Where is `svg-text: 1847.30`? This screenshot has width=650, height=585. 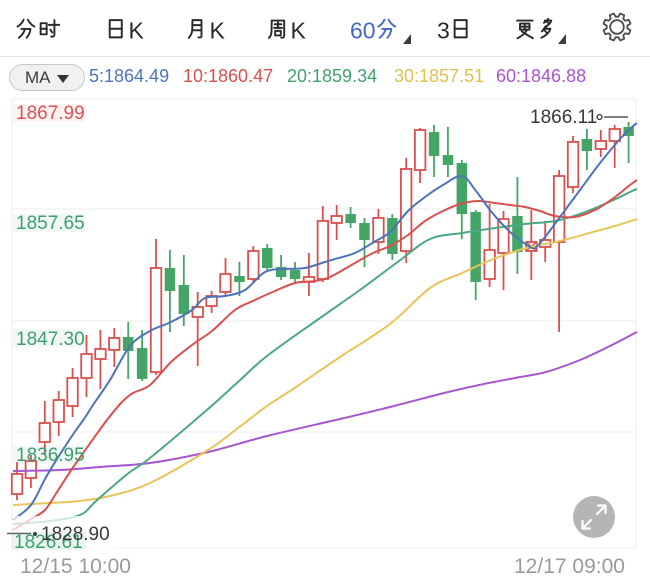 svg-text: 1847.30 is located at coordinates (50, 339).